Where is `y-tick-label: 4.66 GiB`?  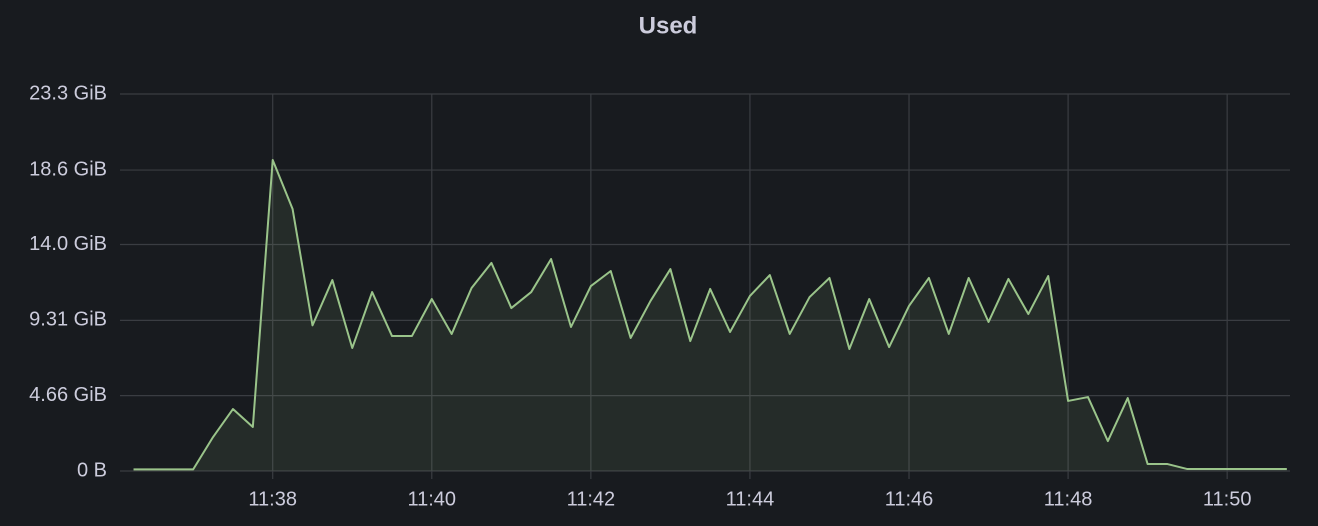 y-tick-label: 4.66 GiB is located at coordinates (68, 395).